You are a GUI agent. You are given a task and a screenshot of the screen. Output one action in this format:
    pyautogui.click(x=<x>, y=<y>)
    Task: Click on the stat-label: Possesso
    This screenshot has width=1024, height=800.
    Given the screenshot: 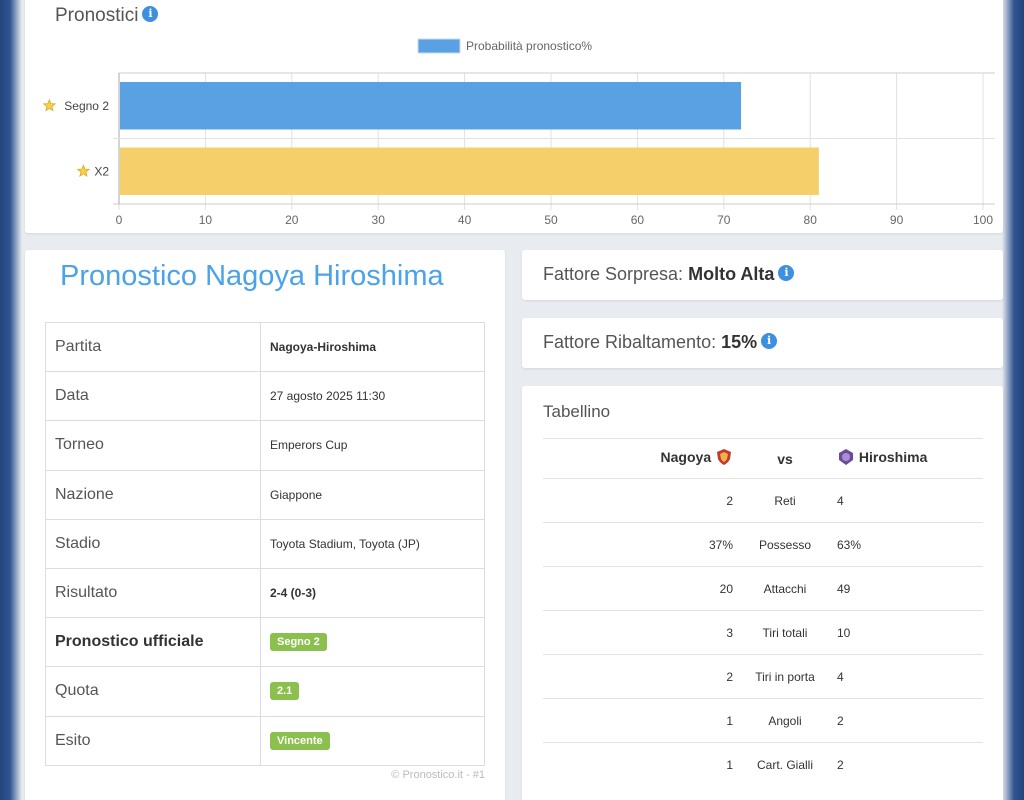 What is the action you would take?
    pyautogui.click(x=785, y=544)
    